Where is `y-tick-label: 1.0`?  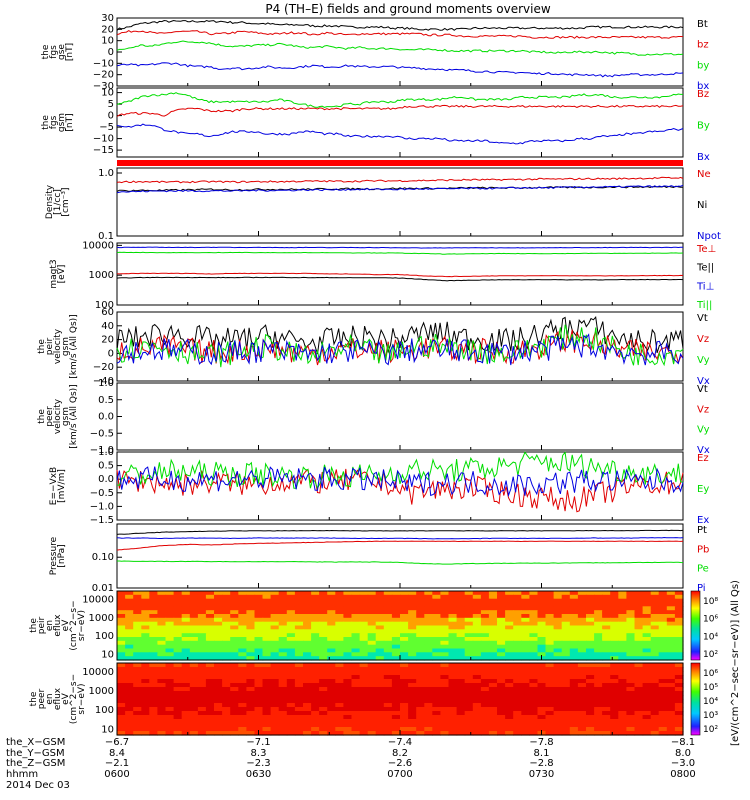
y-tick-label: 1.0 is located at coordinates (106, 173).